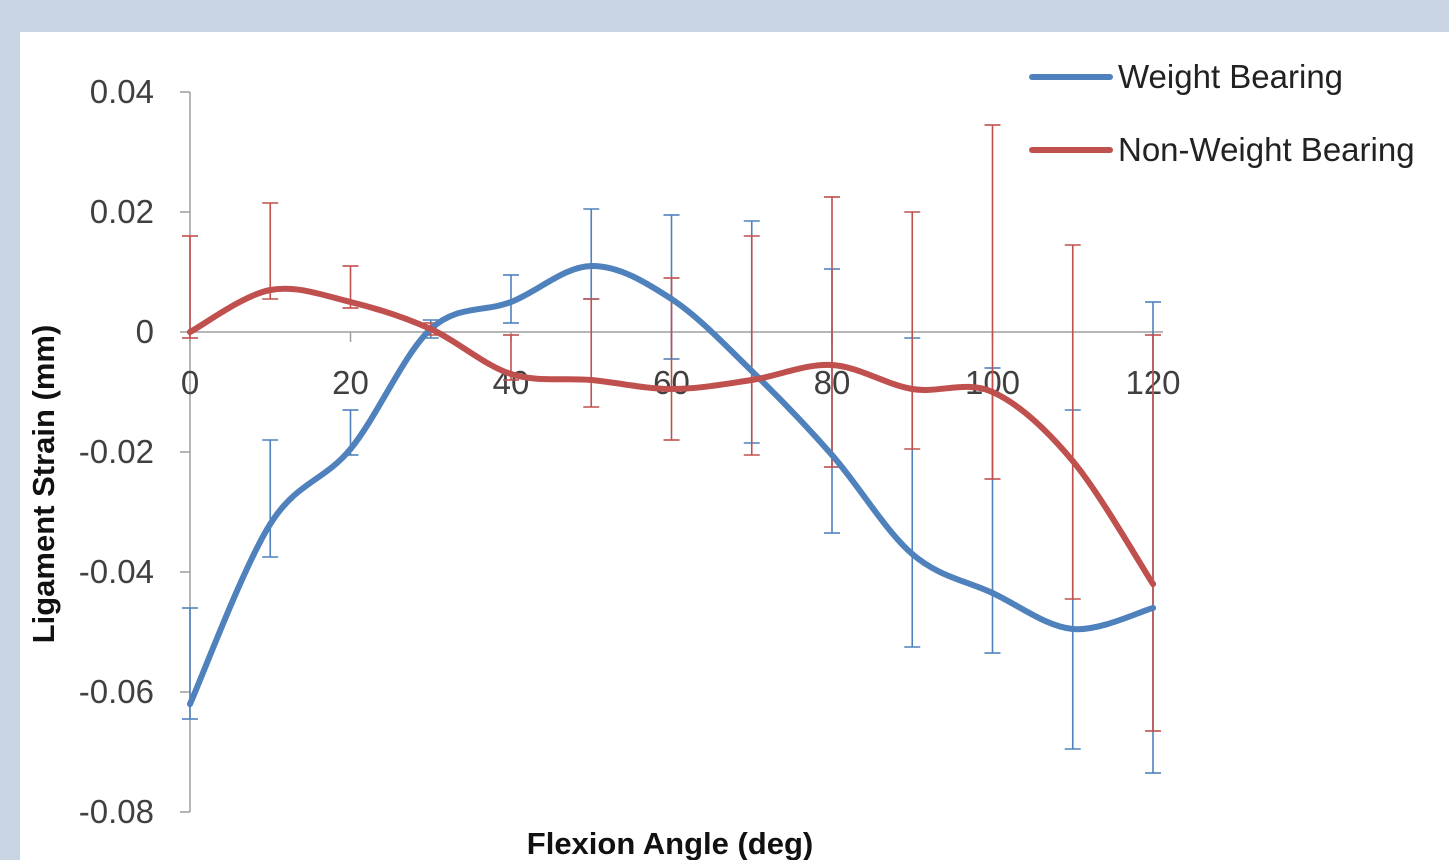  What do you see at coordinates (1266, 149) in the screenshot?
I see `legend-label: Non-Weight Bearing` at bounding box center [1266, 149].